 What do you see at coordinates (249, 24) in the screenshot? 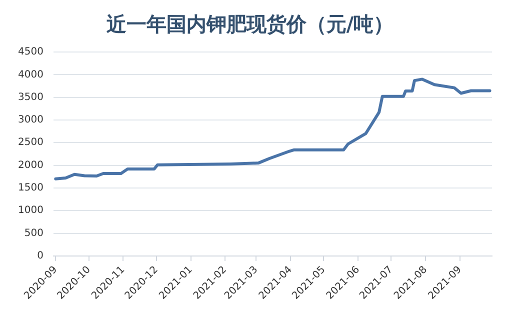
I see `chart-title: 近一年国内钾肥现货价（元/吨）` at bounding box center [249, 24].